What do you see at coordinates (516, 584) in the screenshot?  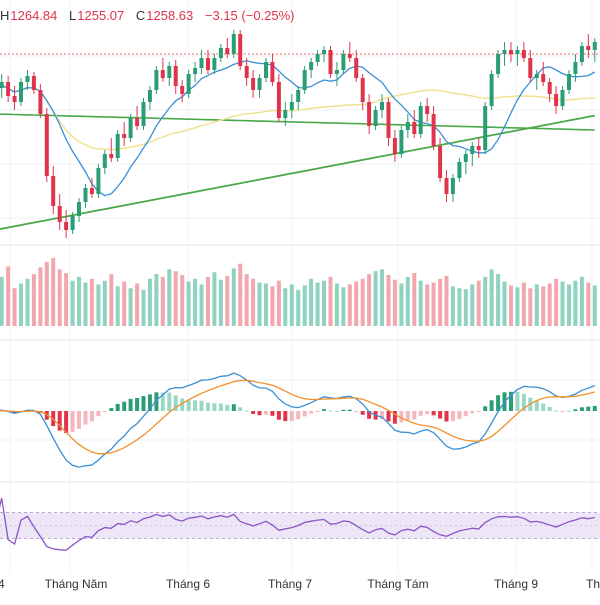 I see `x-tick-label: Tháng 9` at bounding box center [516, 584].